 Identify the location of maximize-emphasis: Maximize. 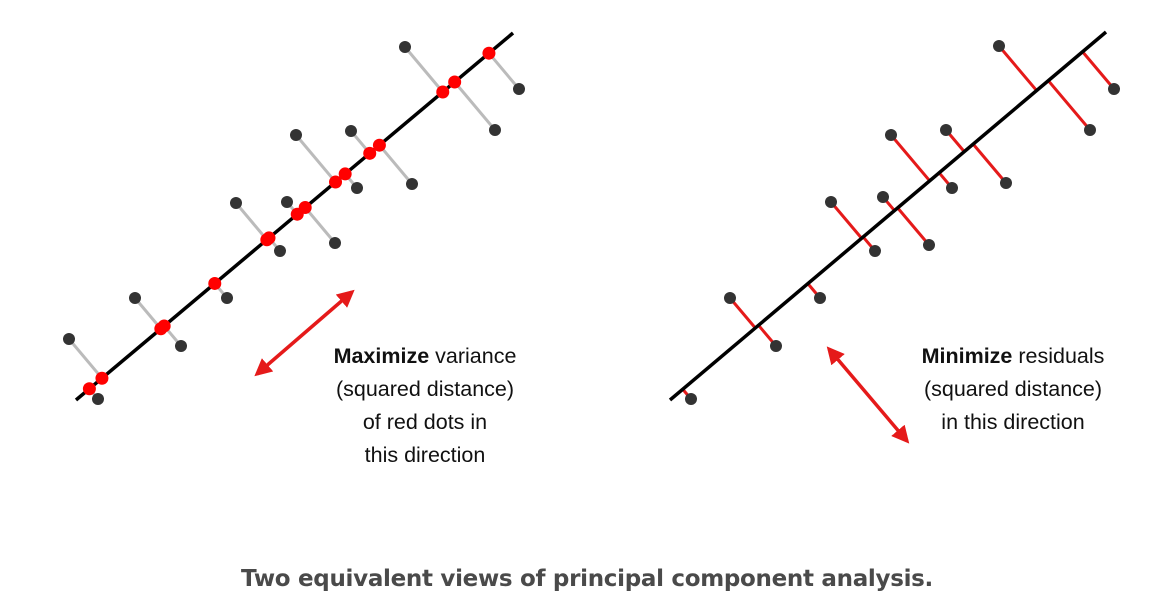
(381, 356).